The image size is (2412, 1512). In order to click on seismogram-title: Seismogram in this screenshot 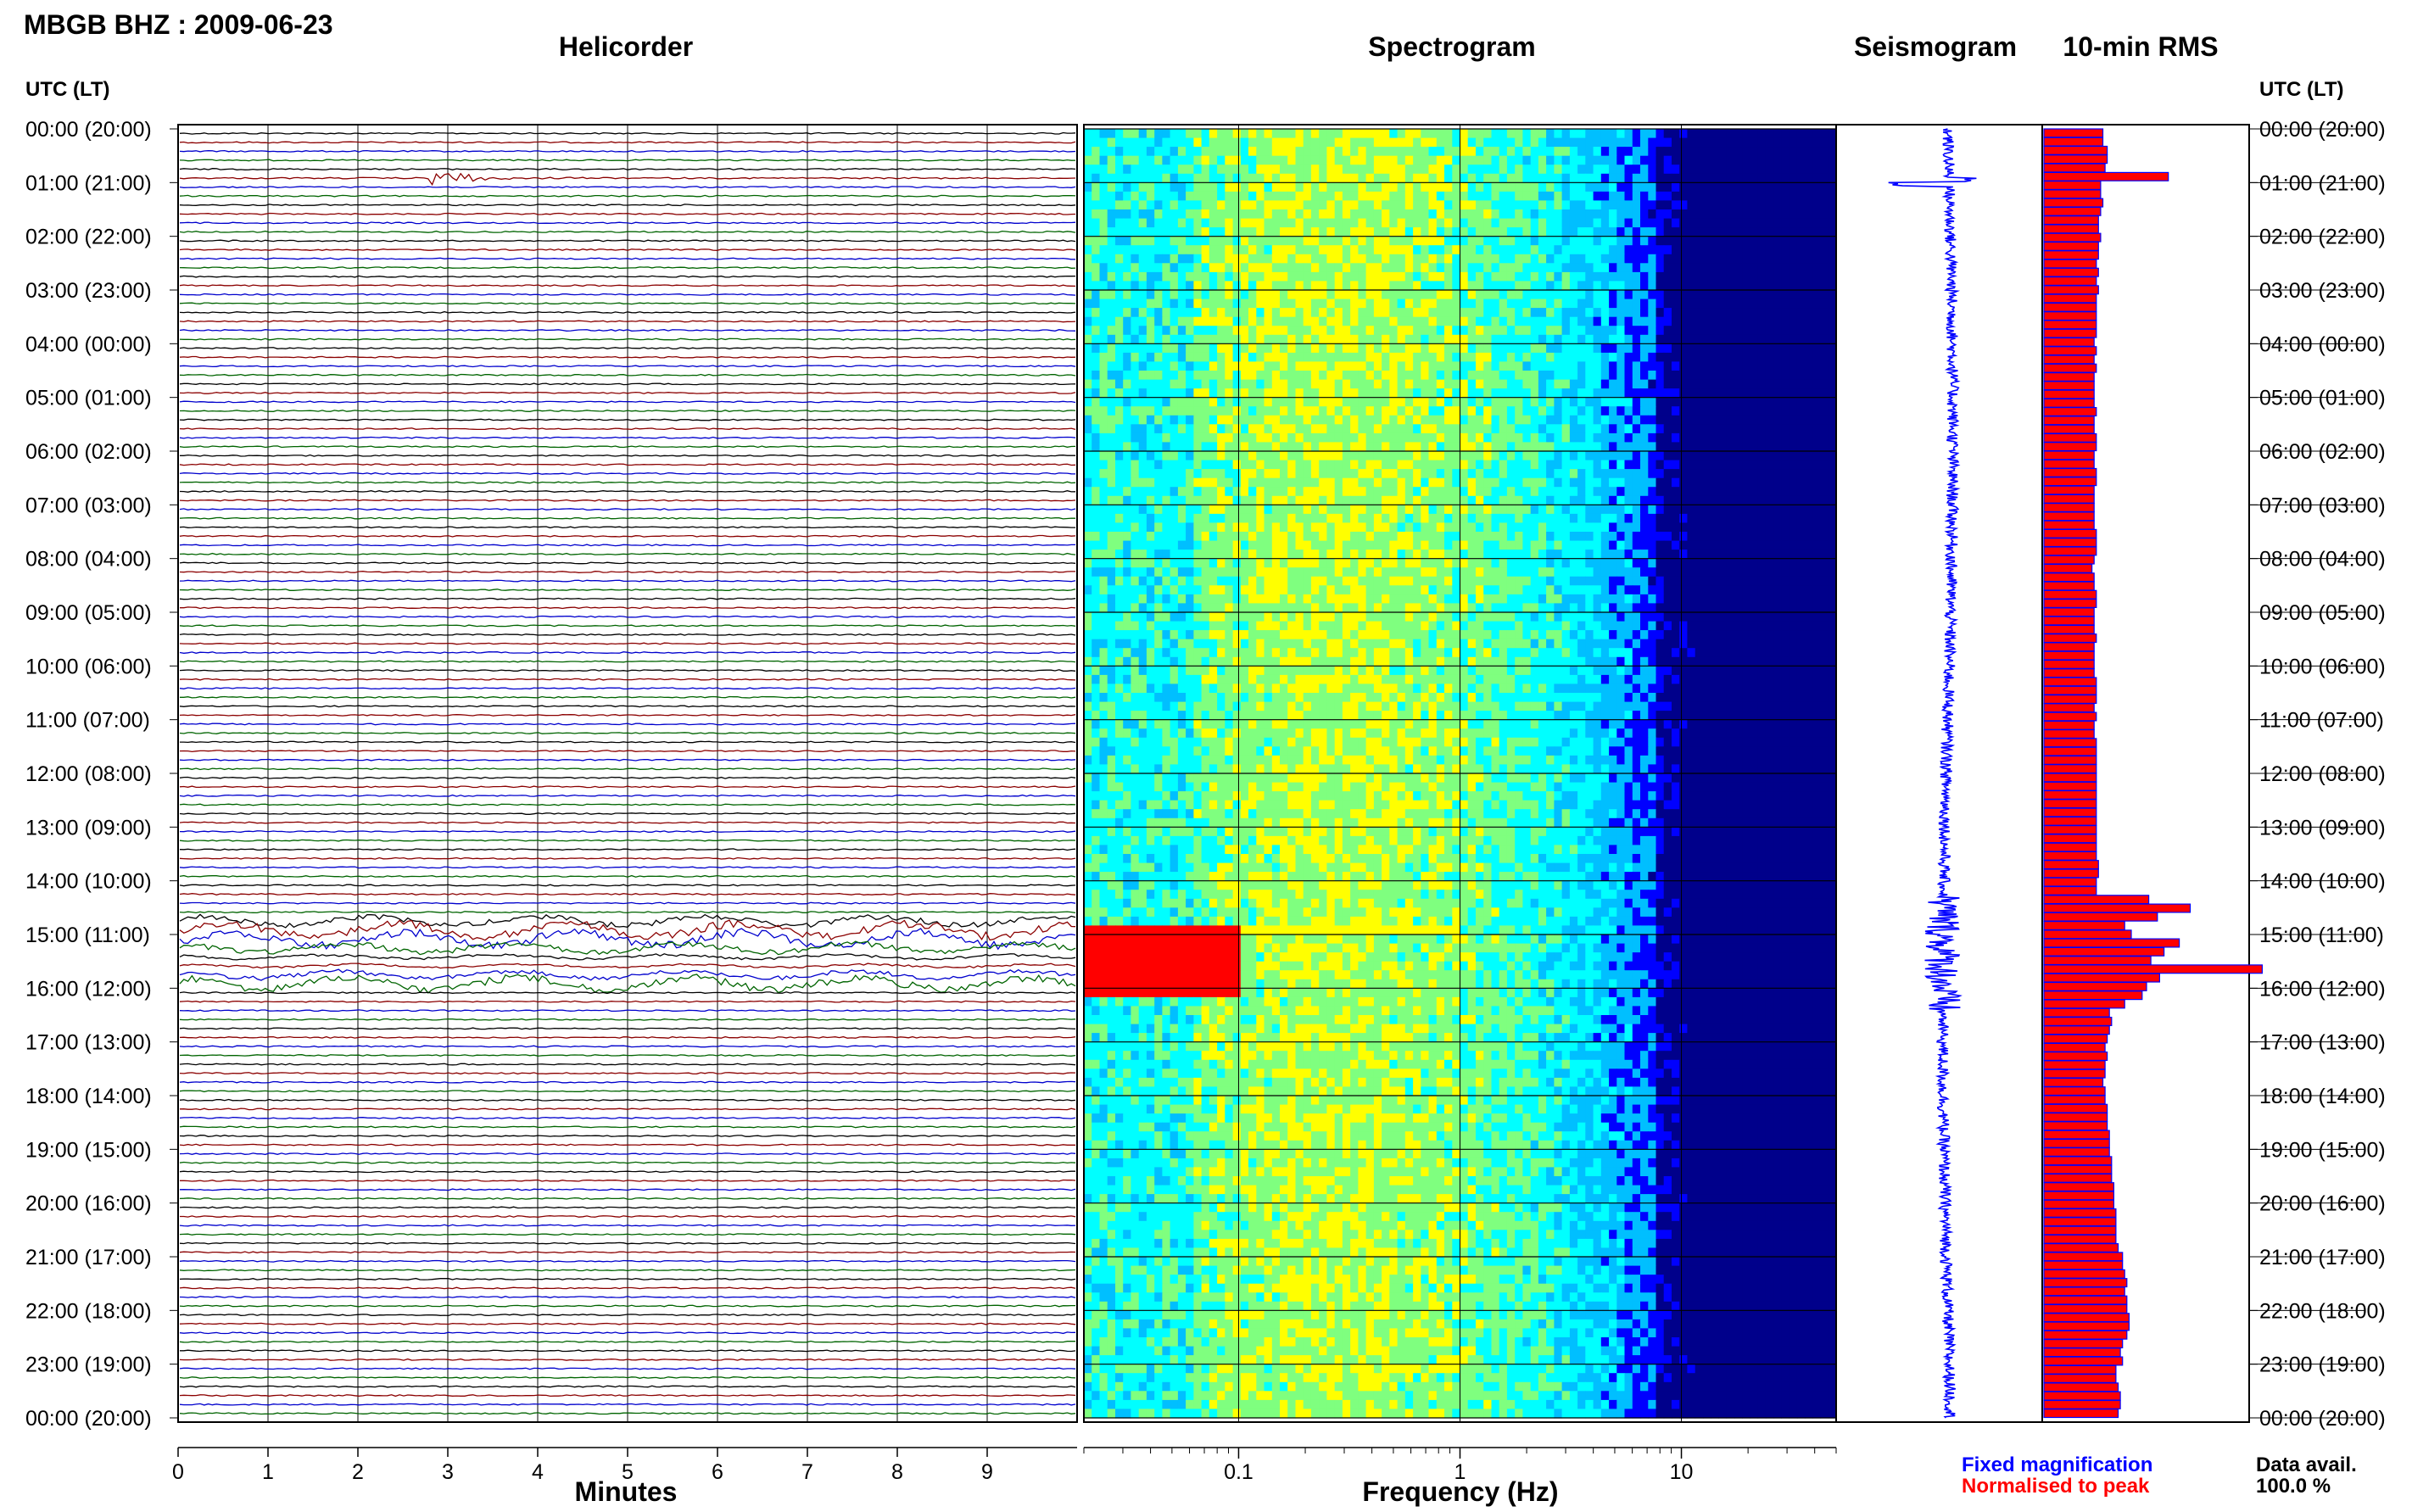, I will do `click(1935, 46)`.